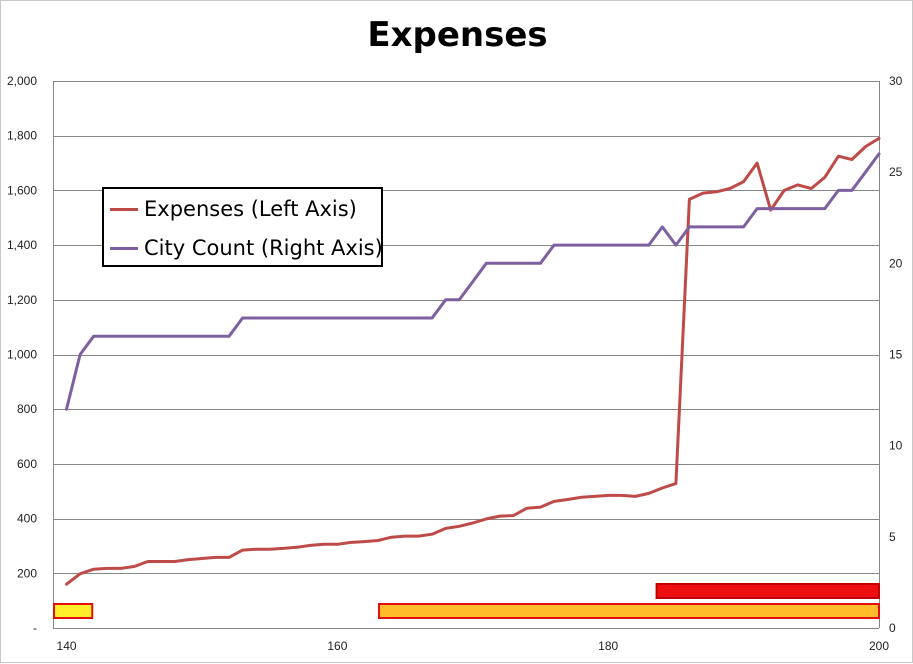 The width and height of the screenshot is (913, 664). What do you see at coordinates (892, 537) in the screenshot?
I see `y2-tick-label-1: 5` at bounding box center [892, 537].